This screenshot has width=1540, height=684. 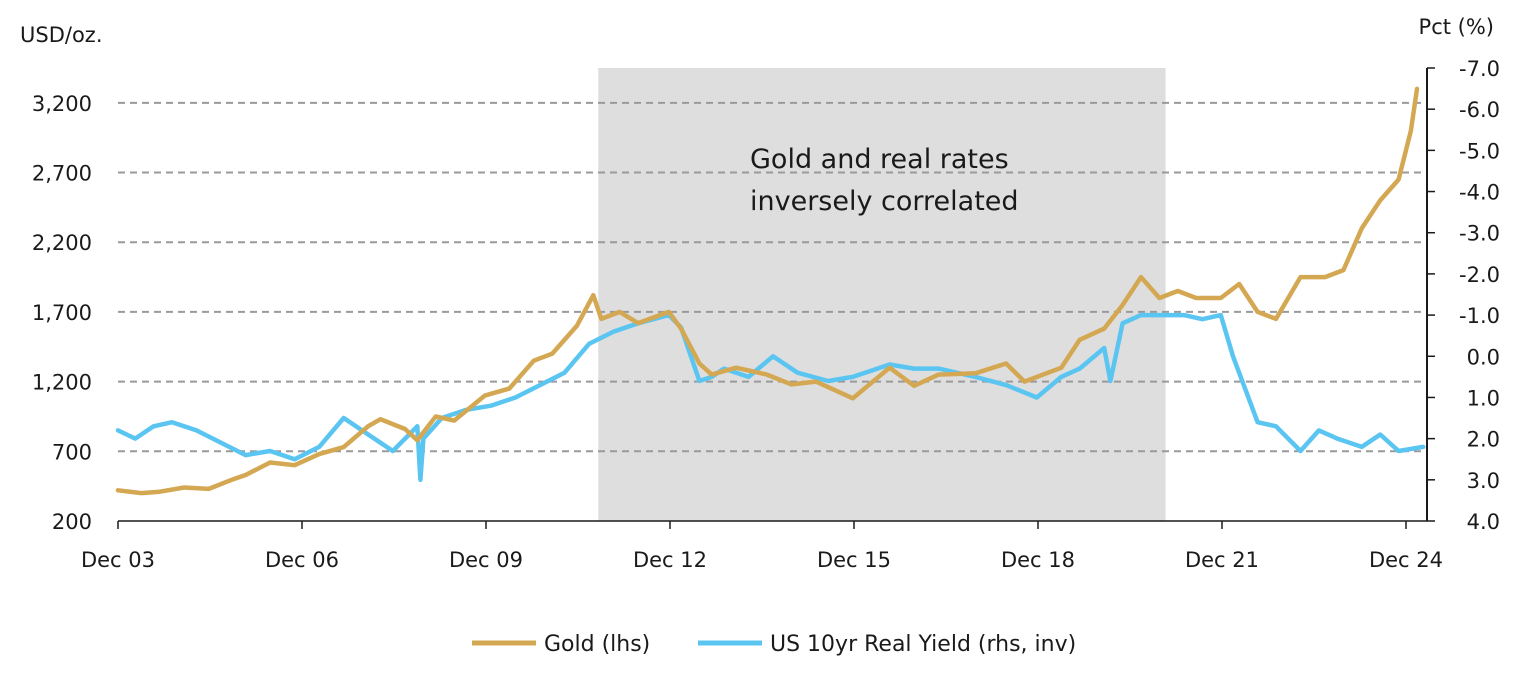 I want to click on legend-label-real-yield: US 10yr Real Yield (rhs, inv), so click(x=923, y=644).